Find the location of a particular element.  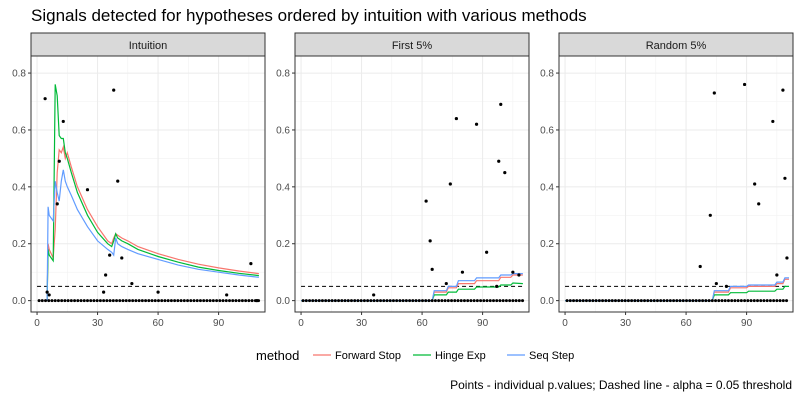

facet-strip-label: Intuition is located at coordinates (148, 46).